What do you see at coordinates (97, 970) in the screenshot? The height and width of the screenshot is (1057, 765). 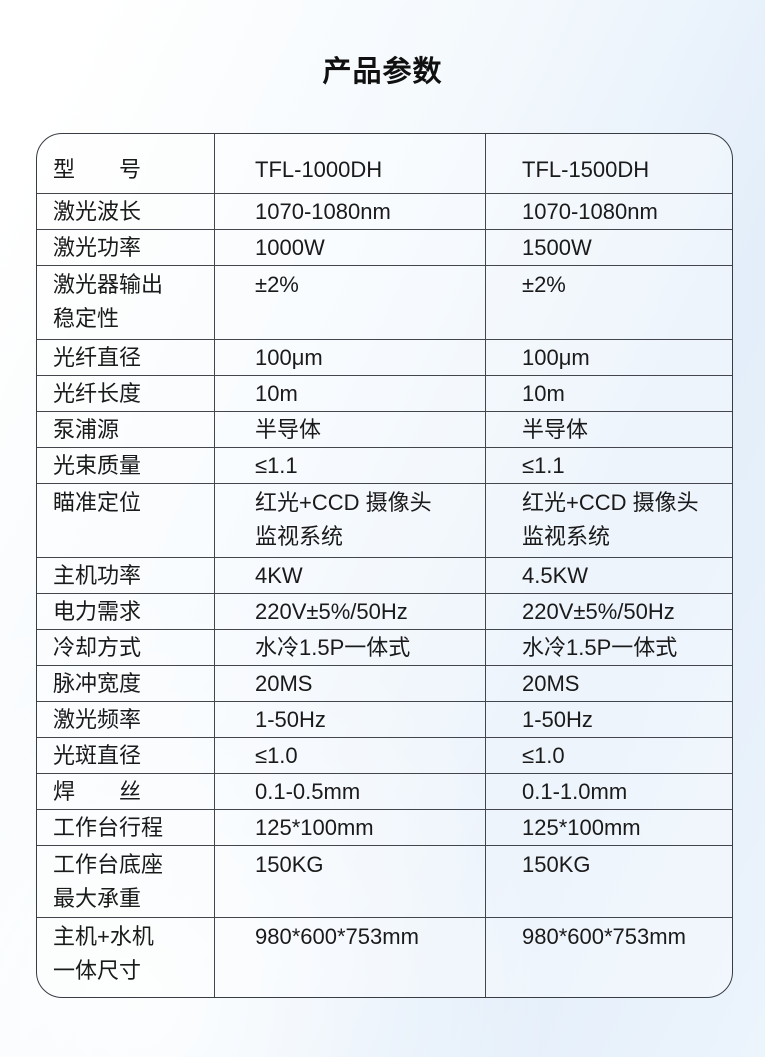 I see `cell-text: 一体尺寸` at bounding box center [97, 970].